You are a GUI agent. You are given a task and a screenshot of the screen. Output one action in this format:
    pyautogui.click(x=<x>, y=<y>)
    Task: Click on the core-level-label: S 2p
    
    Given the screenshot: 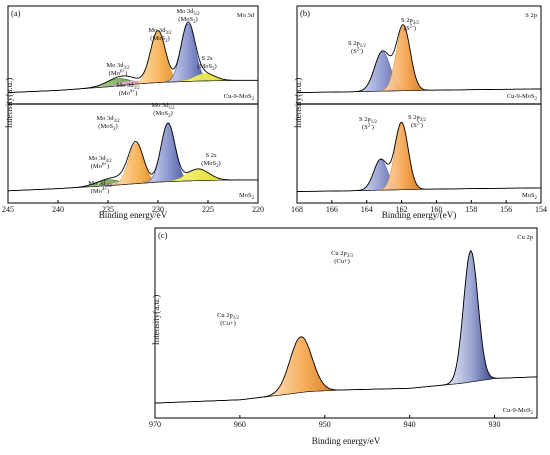 What is the action you would take?
    pyautogui.click(x=531, y=15)
    